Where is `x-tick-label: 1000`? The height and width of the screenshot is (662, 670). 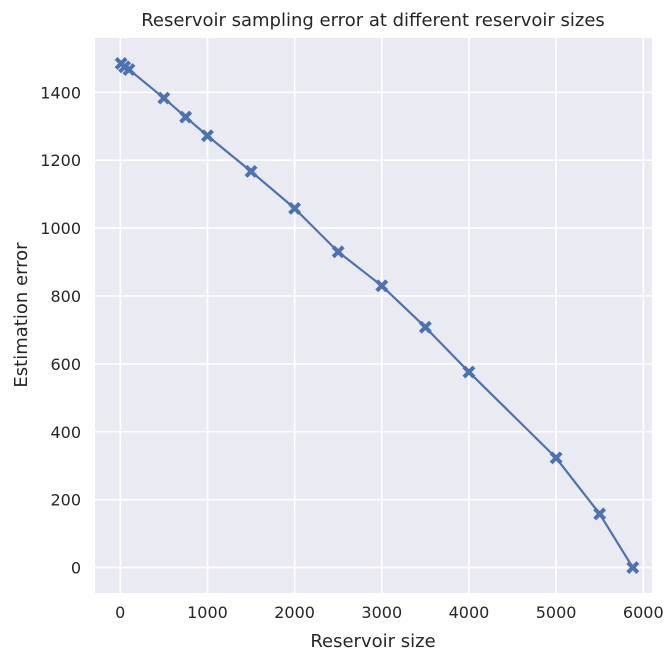
x-tick-label: 1000 is located at coordinates (207, 612).